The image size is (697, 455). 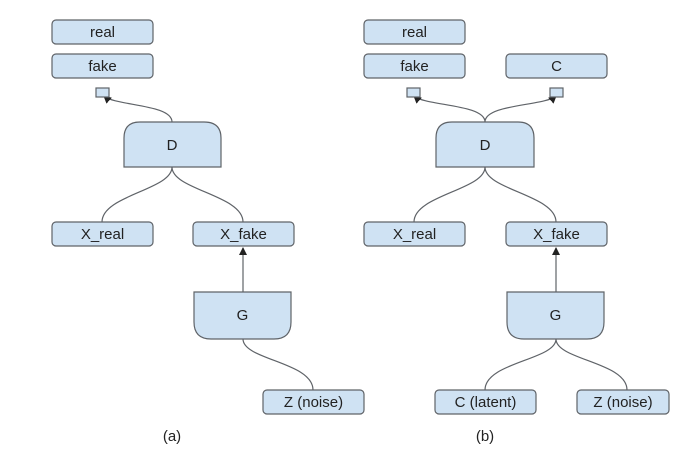 I want to click on fake-label-a: fake, so click(x=102, y=66).